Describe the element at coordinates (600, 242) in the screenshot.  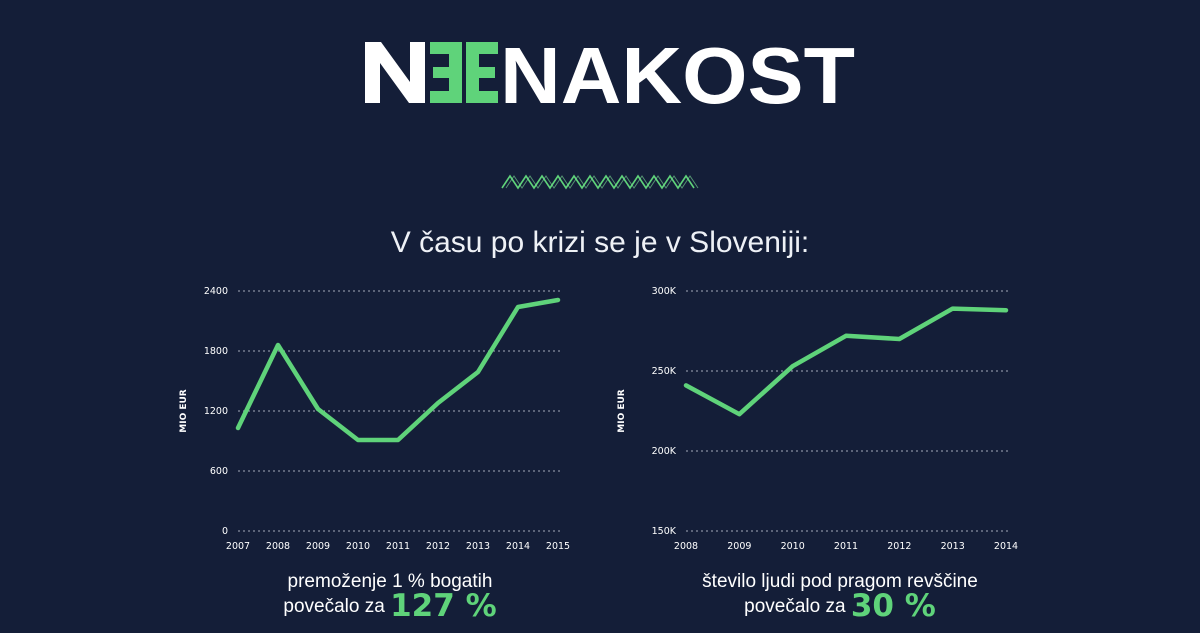
I see `page-subtitle: V času po krizi se je v Sloveniji:` at that location.